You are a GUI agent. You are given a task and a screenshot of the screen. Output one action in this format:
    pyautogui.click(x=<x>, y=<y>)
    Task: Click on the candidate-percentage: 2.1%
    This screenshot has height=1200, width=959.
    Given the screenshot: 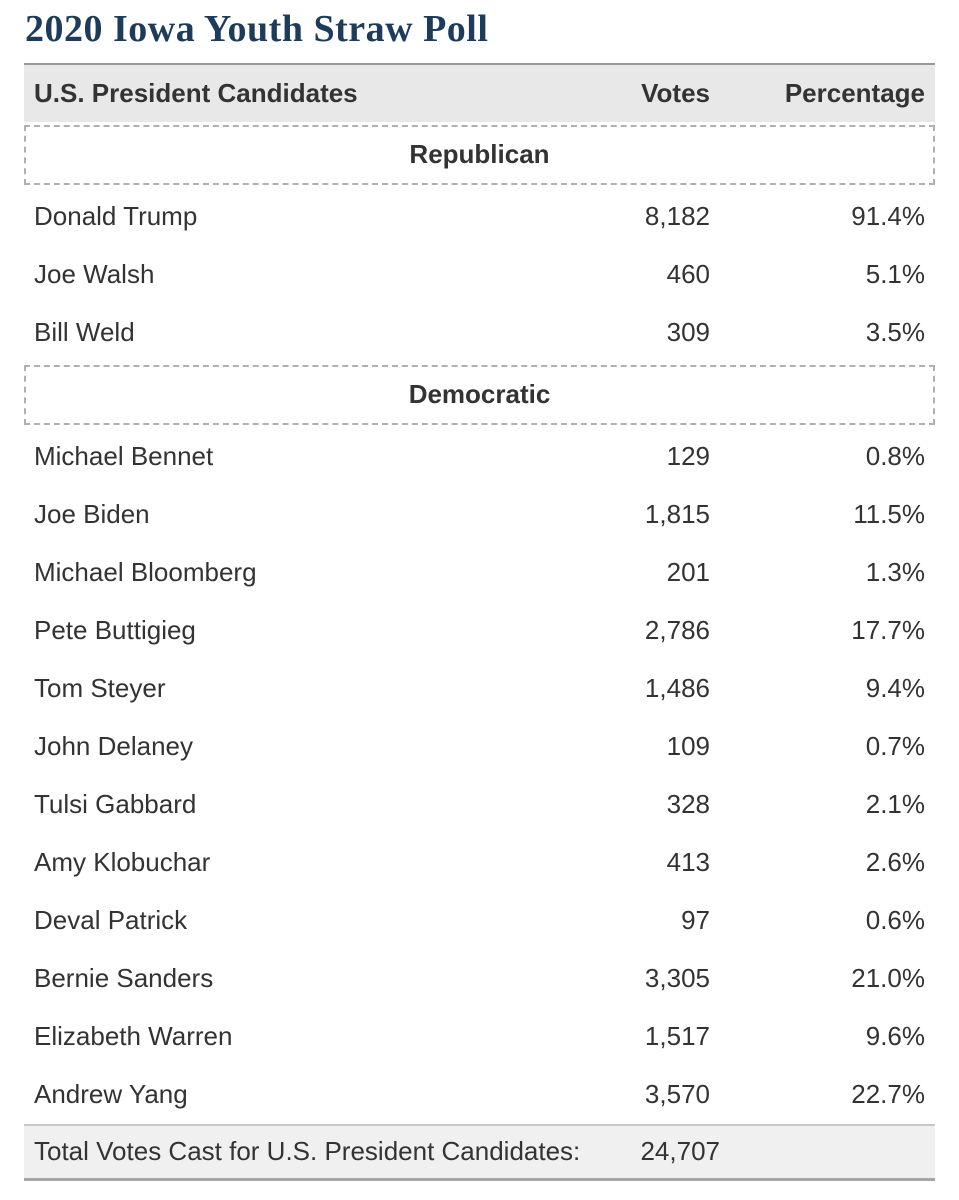 What is the action you would take?
    pyautogui.click(x=895, y=804)
    